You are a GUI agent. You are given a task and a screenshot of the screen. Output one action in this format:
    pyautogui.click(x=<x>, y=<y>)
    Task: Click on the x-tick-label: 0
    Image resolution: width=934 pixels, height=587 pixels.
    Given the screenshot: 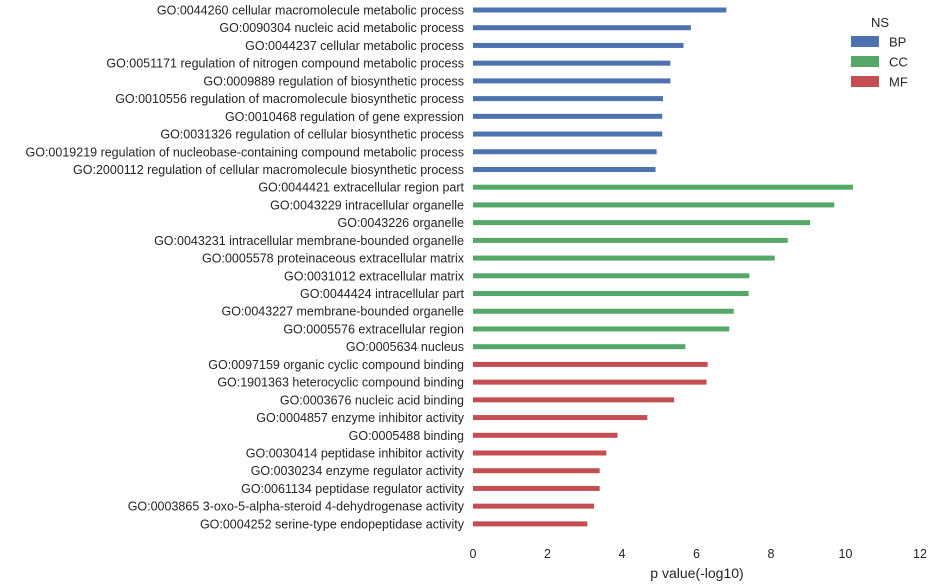 What is the action you would take?
    pyautogui.click(x=473, y=554)
    